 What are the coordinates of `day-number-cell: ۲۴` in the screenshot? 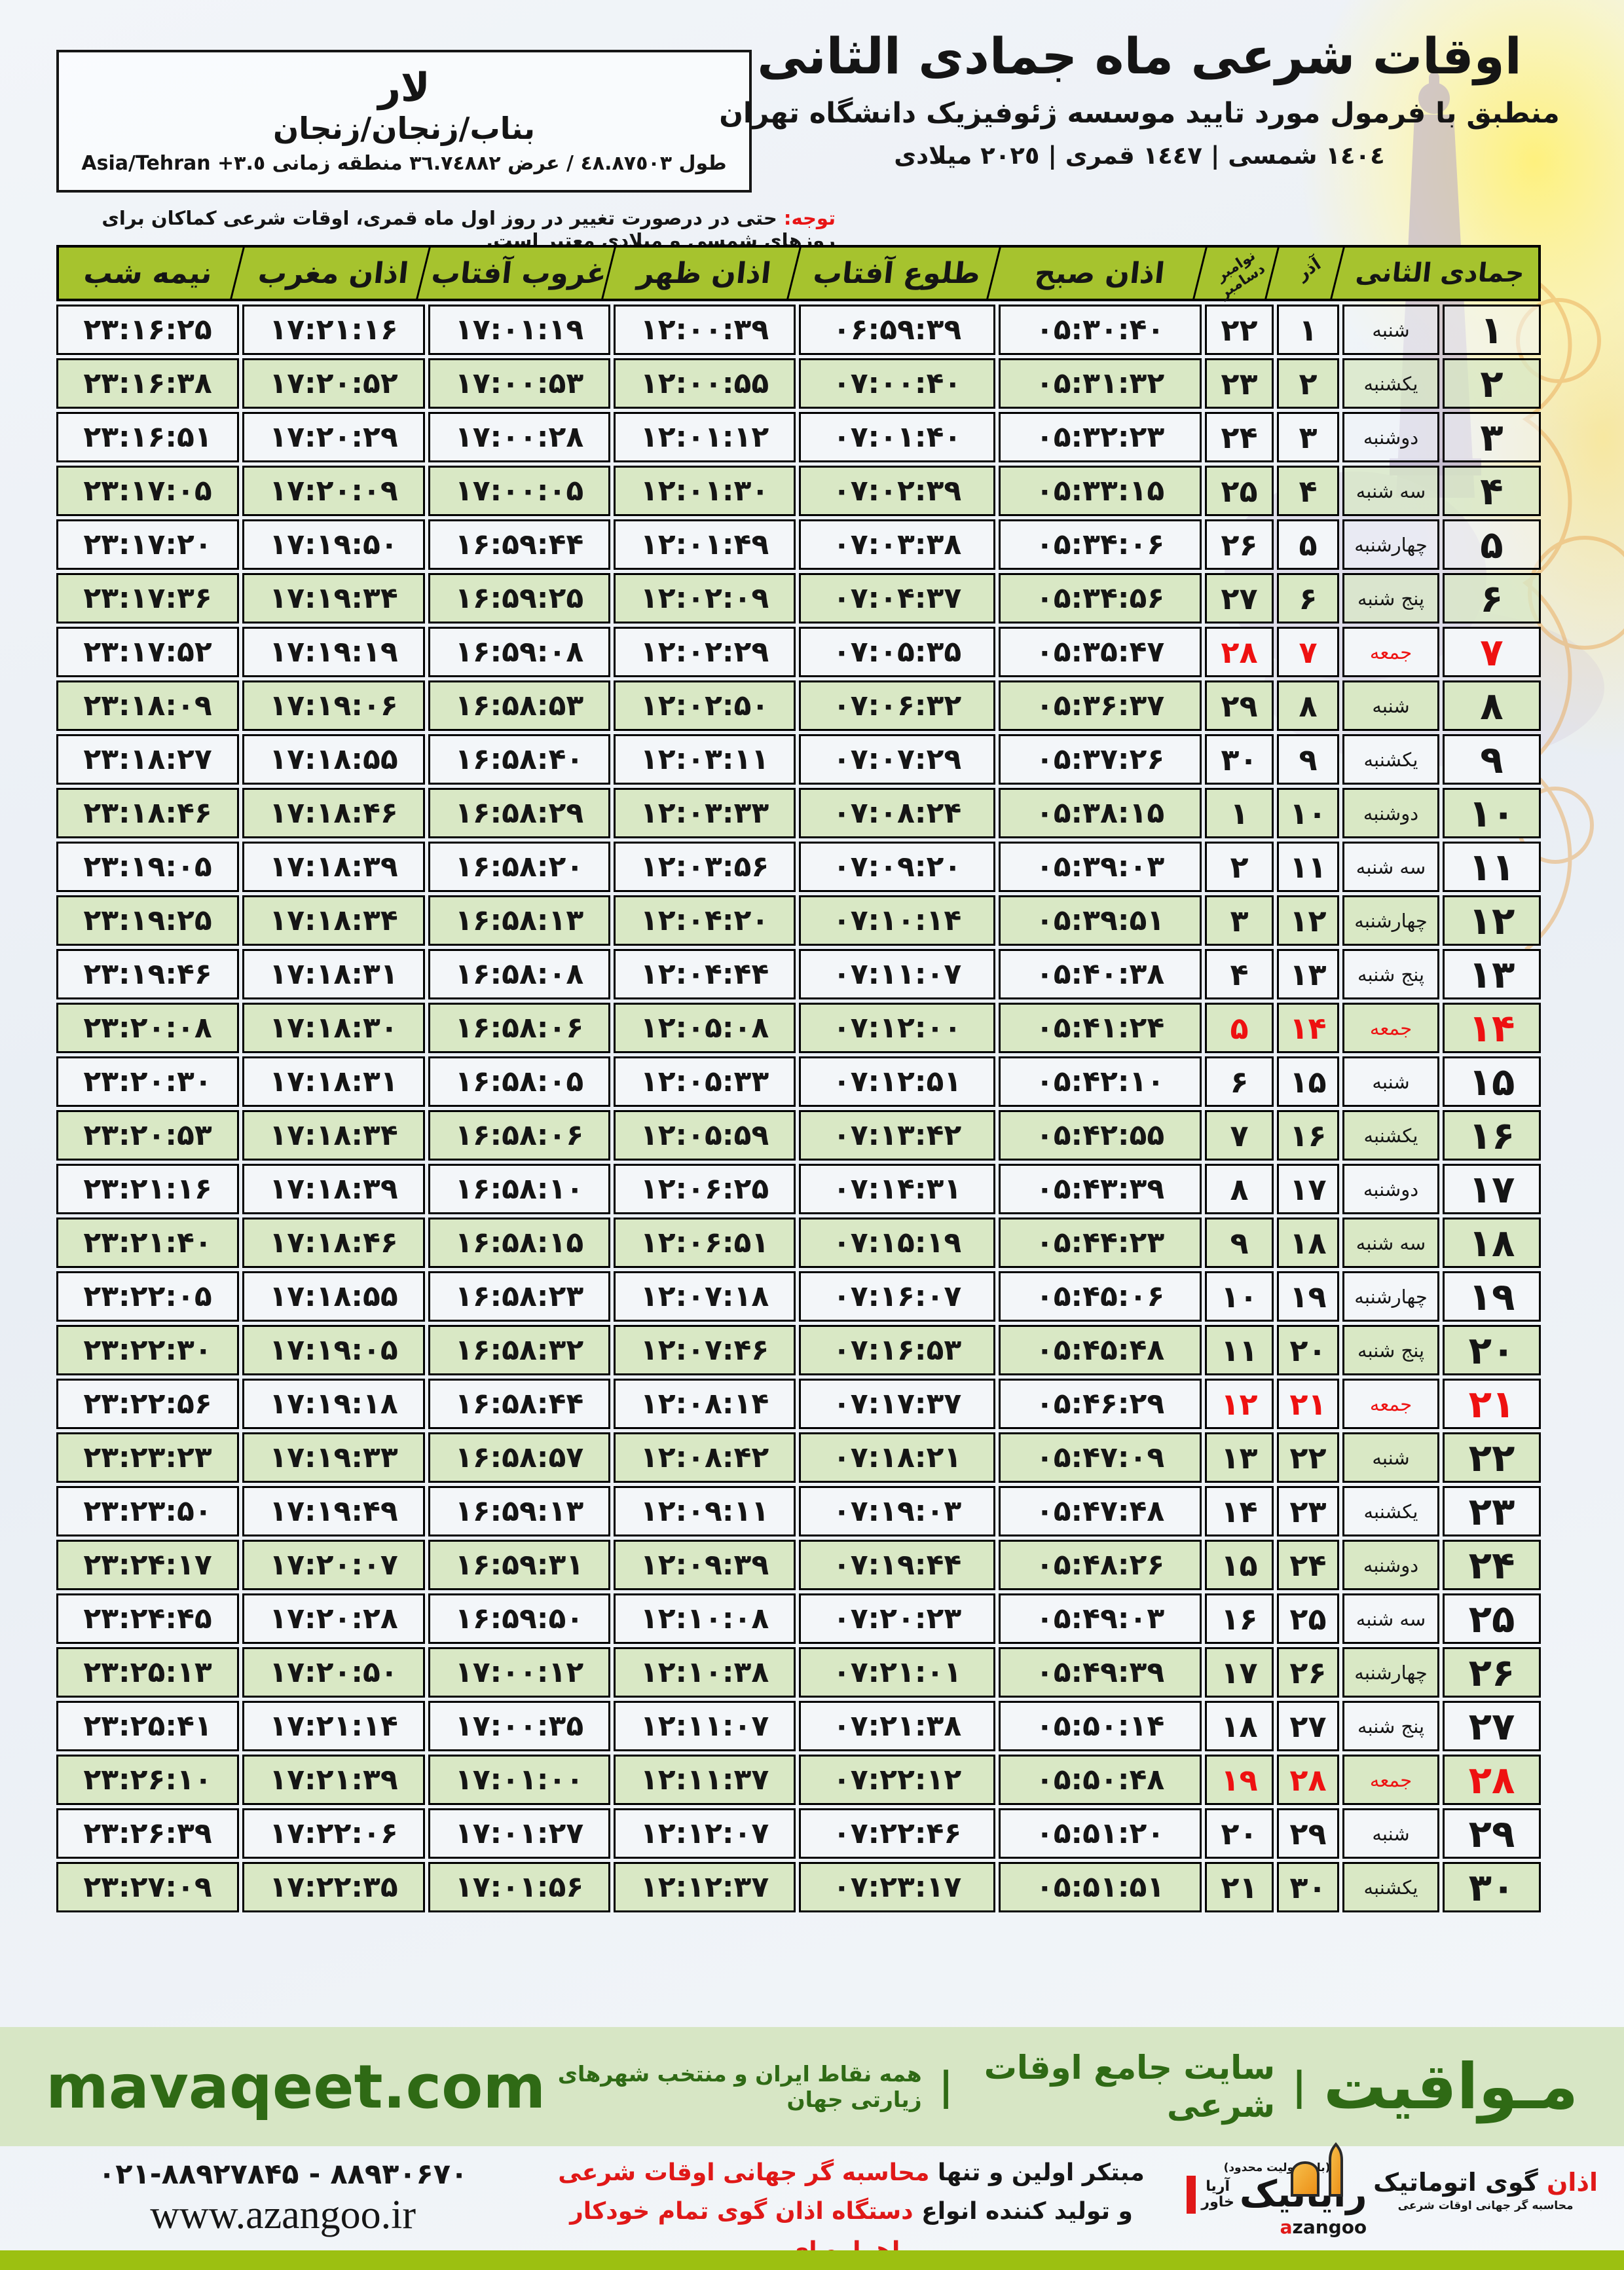 It's located at (1492, 1565).